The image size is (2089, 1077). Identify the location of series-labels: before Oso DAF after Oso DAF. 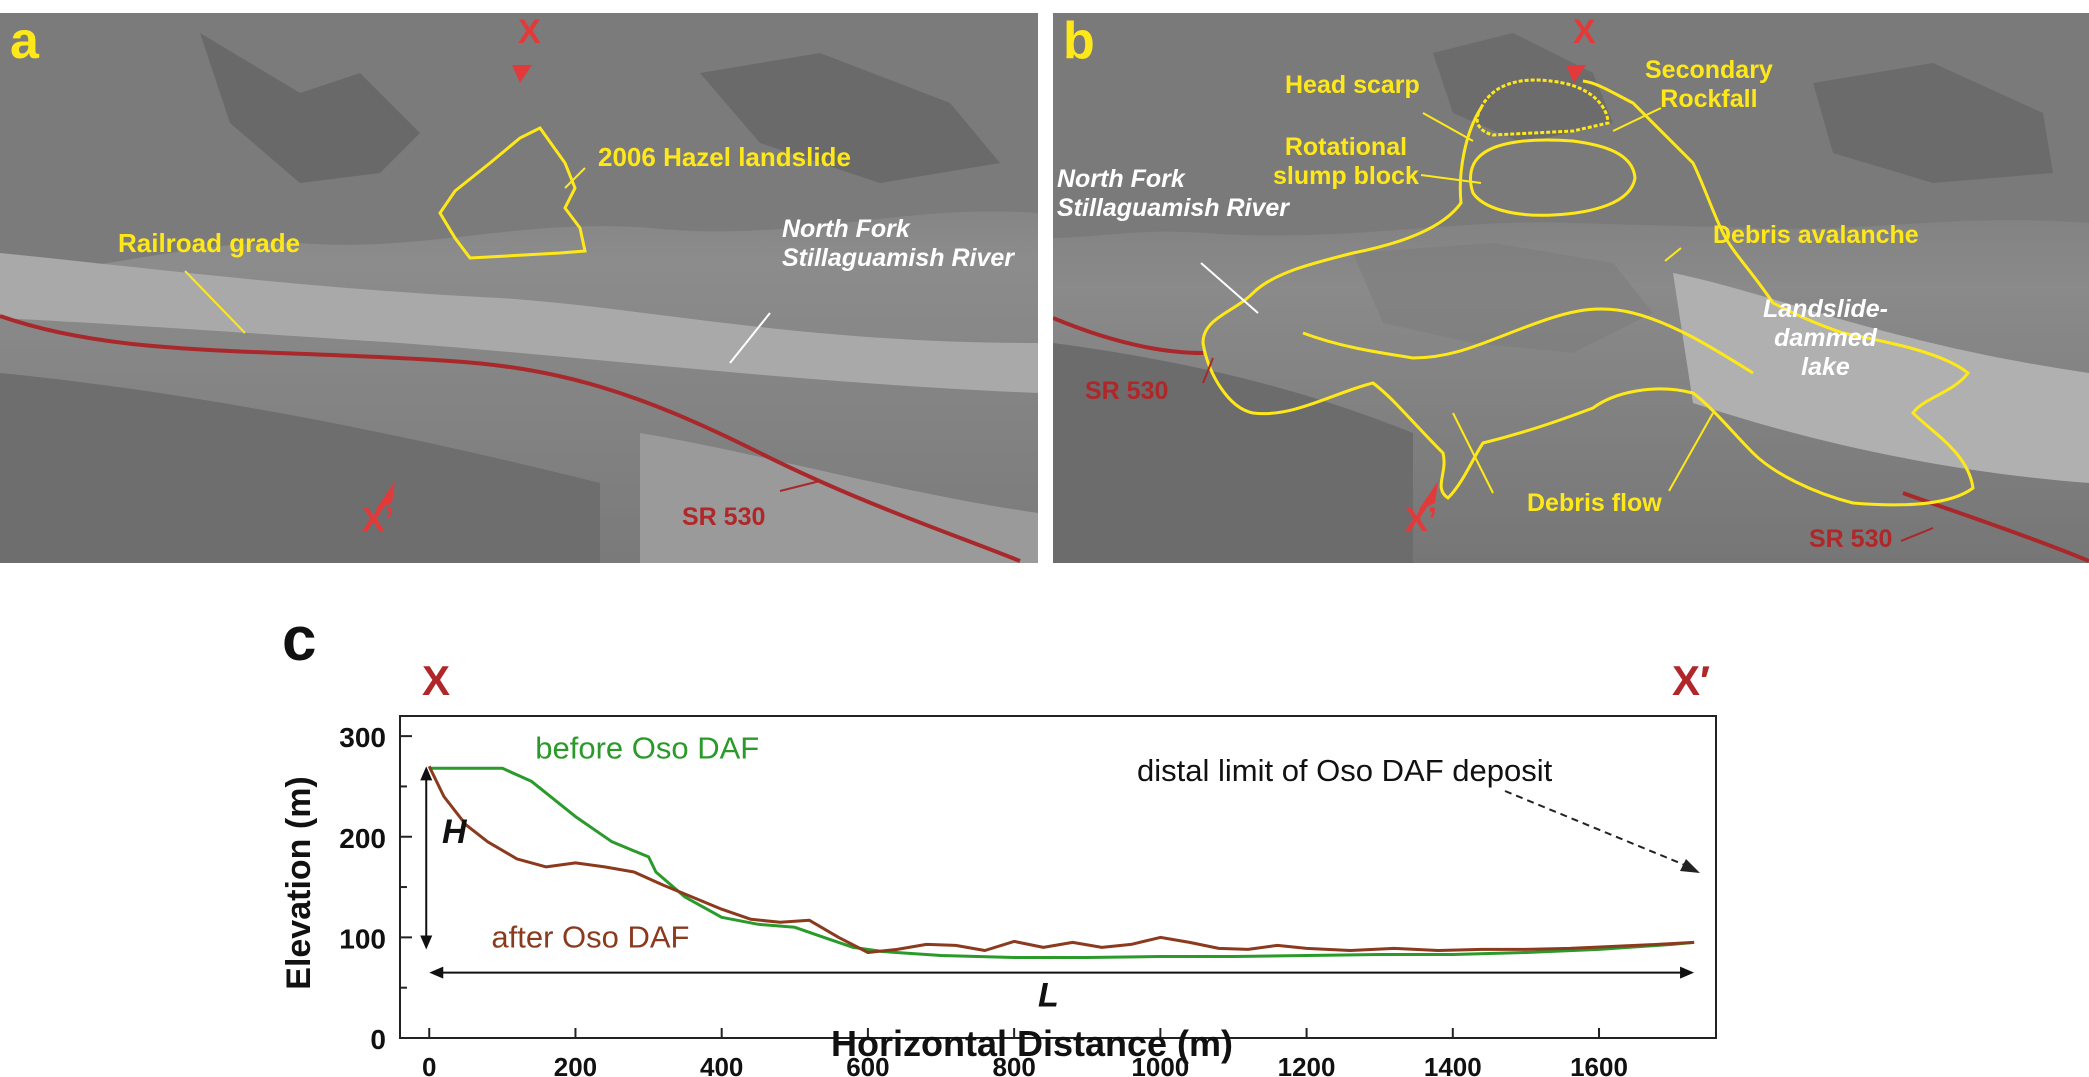
(625, 842).